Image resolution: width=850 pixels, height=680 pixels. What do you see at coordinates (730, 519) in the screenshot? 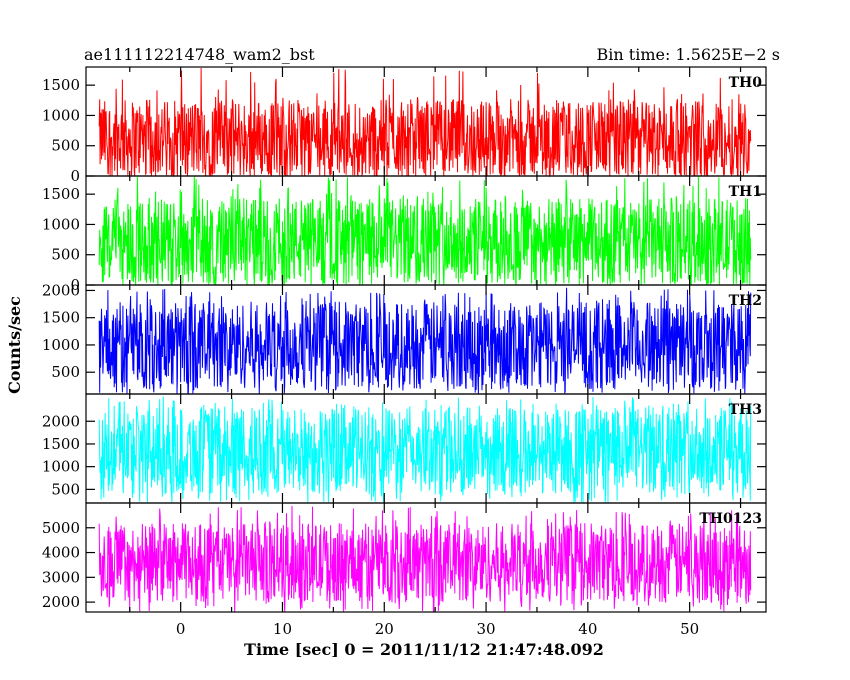
I see `panel-label-th0123: TH0123` at bounding box center [730, 519].